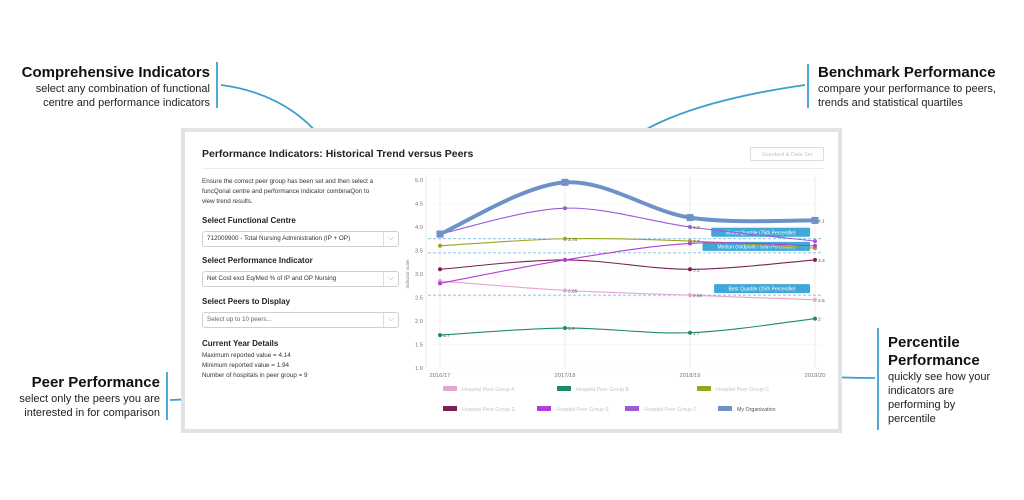 The height and width of the screenshot is (500, 1024). What do you see at coordinates (419, 205) in the screenshot?
I see `y-tick-label: 4.5` at bounding box center [419, 205].